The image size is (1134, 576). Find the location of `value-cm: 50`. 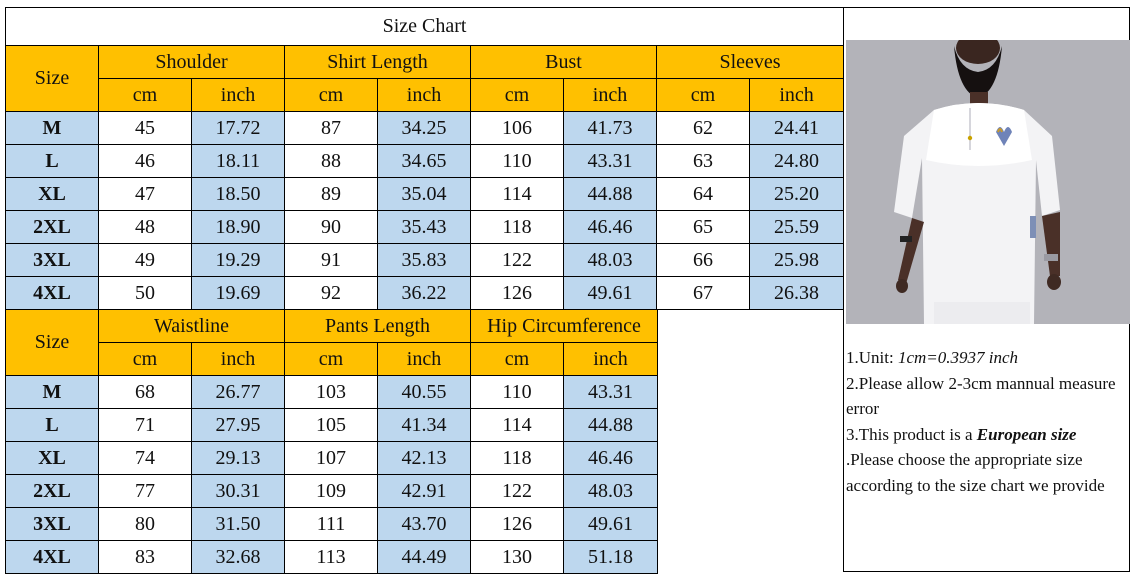

value-cm: 50 is located at coordinates (145, 293).